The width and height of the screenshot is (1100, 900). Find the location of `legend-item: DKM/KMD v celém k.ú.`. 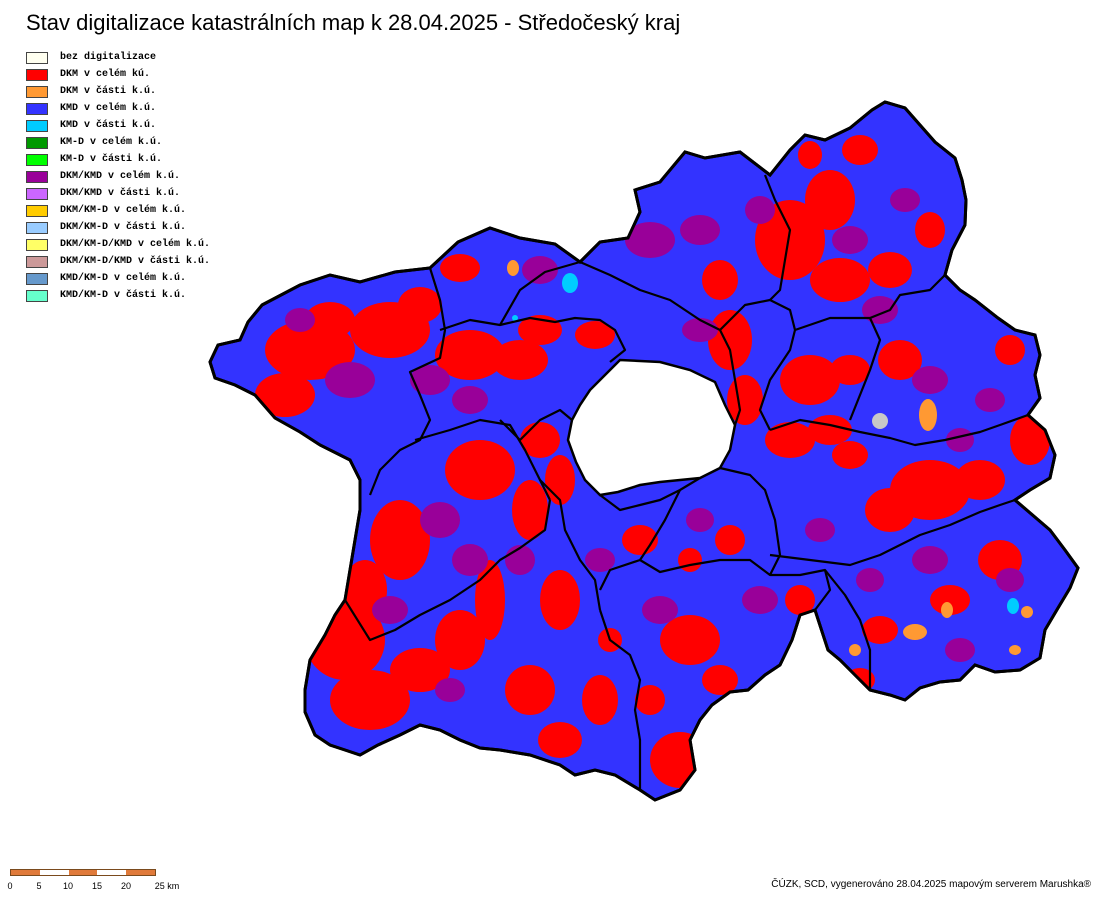

legend-item: DKM/KMD v celém k.ú. is located at coordinates (118, 176).